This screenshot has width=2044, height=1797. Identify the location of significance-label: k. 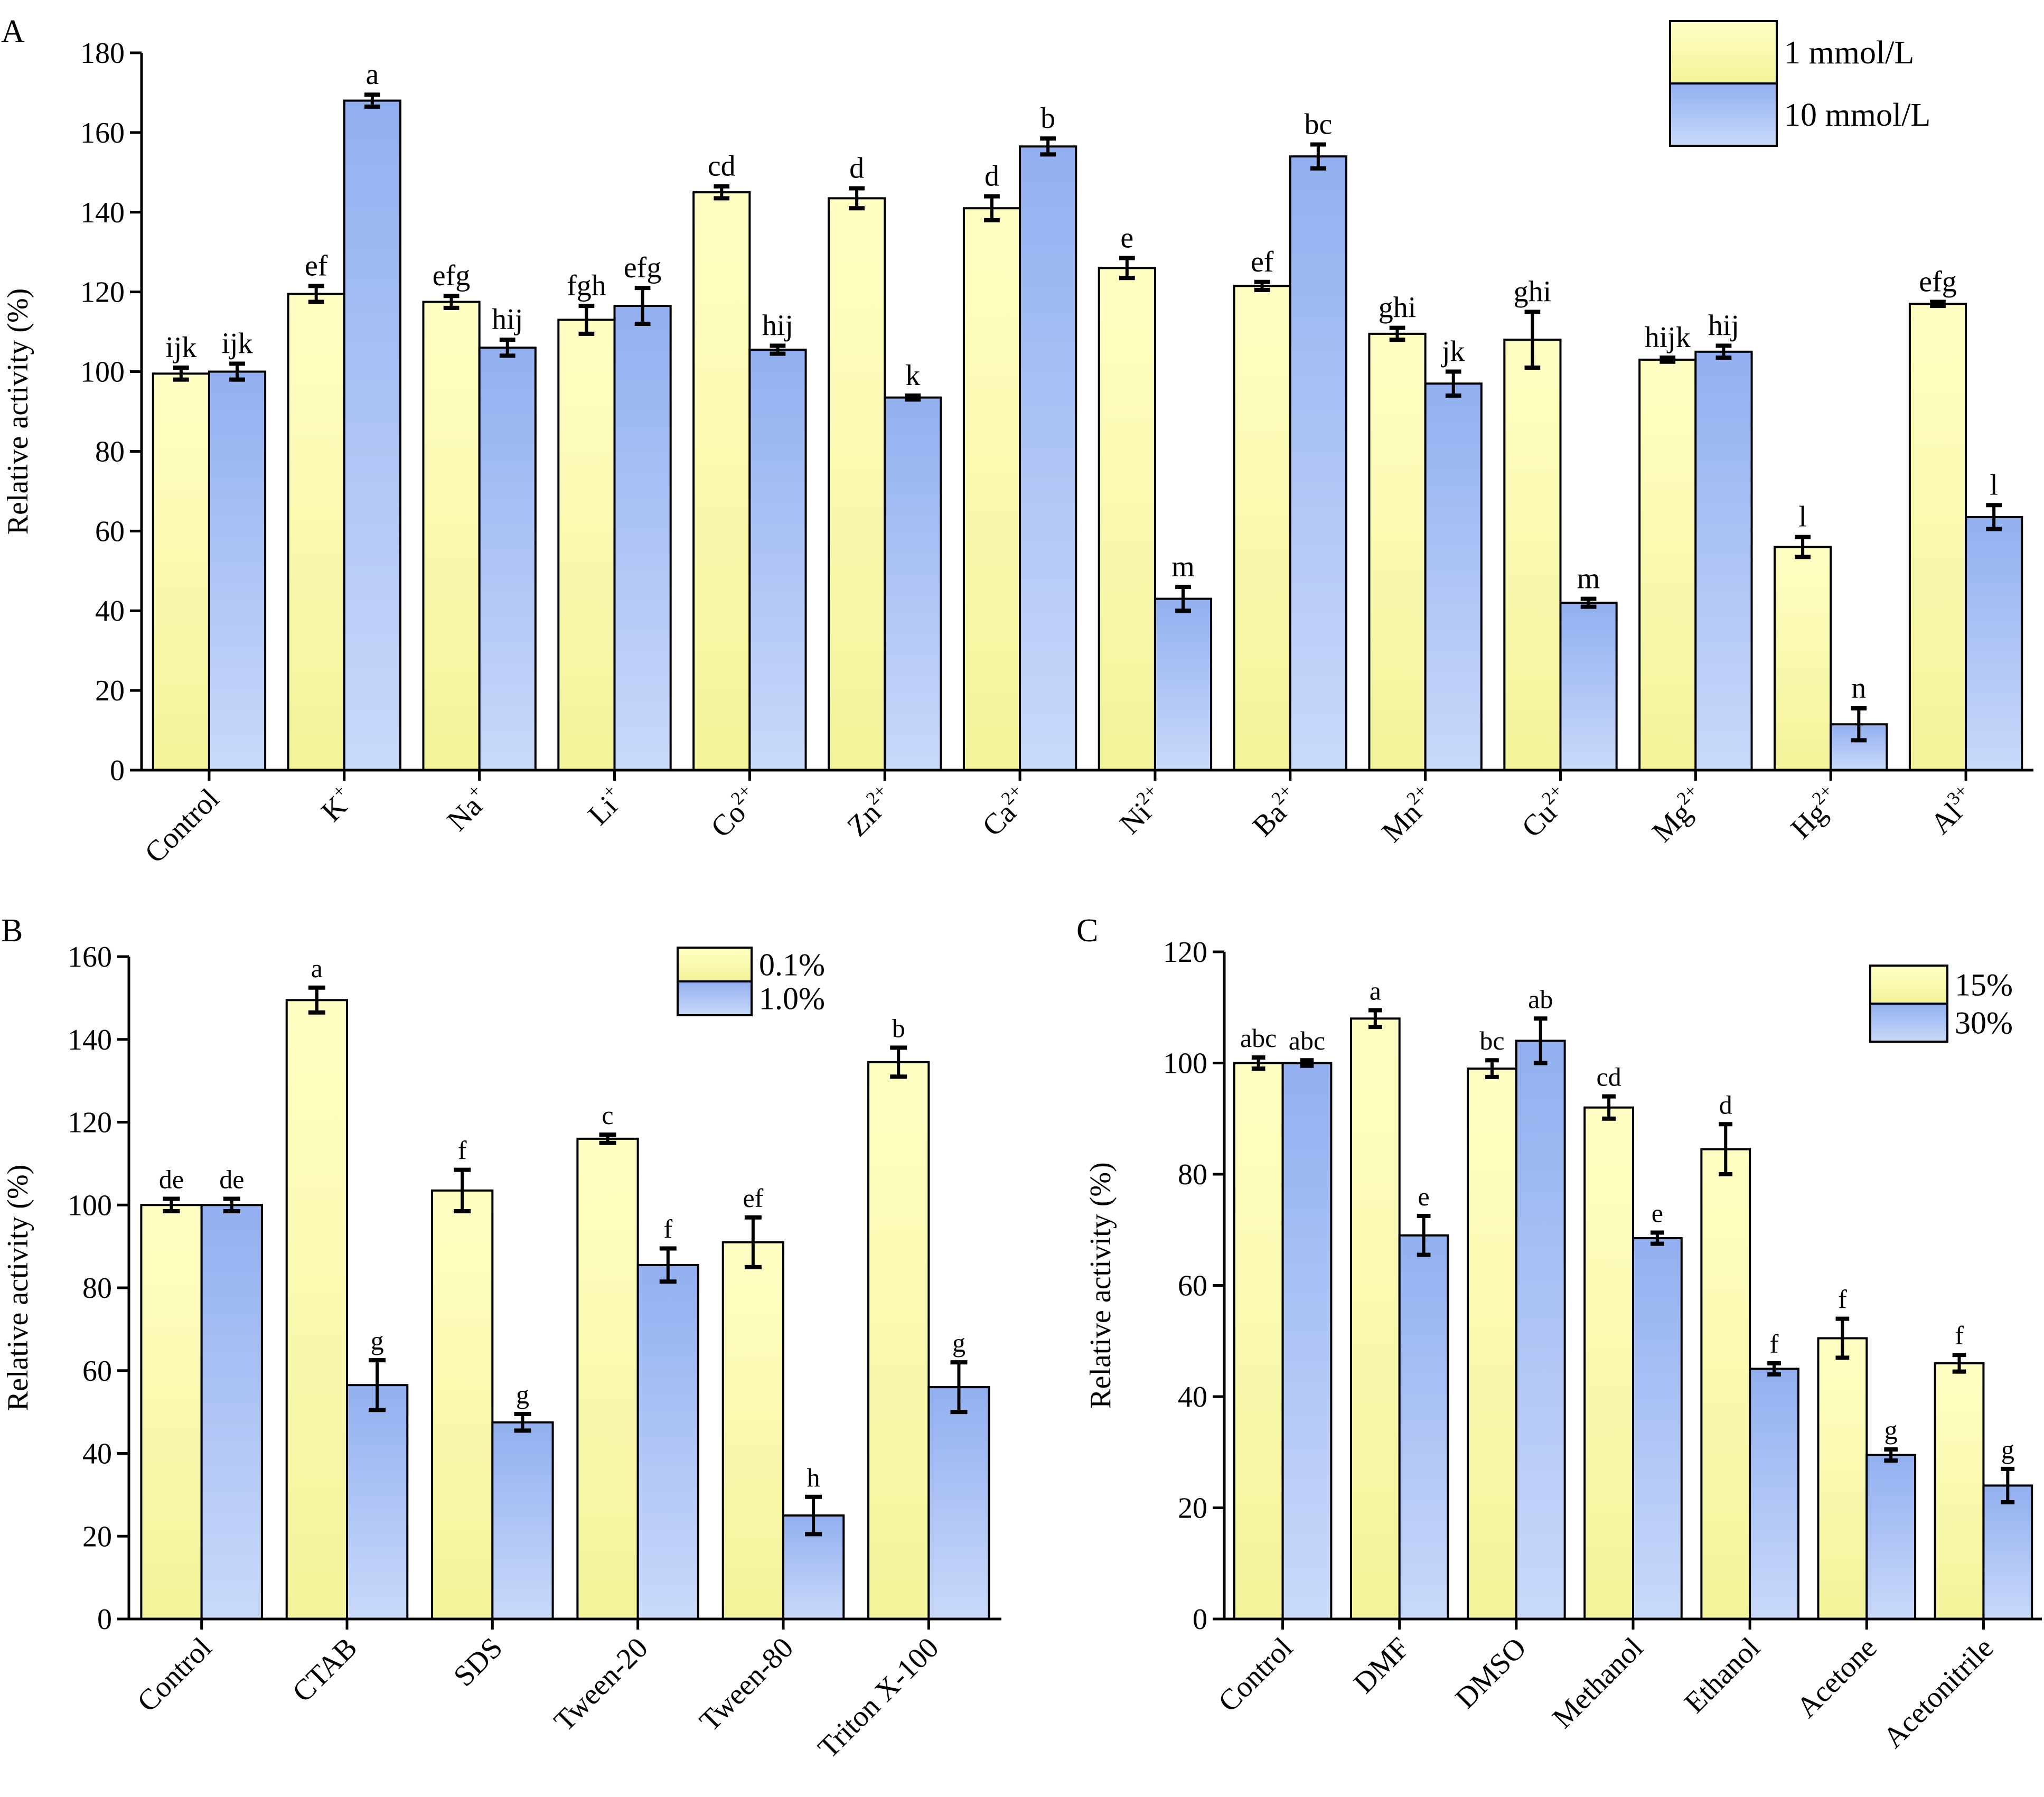
(912, 375).